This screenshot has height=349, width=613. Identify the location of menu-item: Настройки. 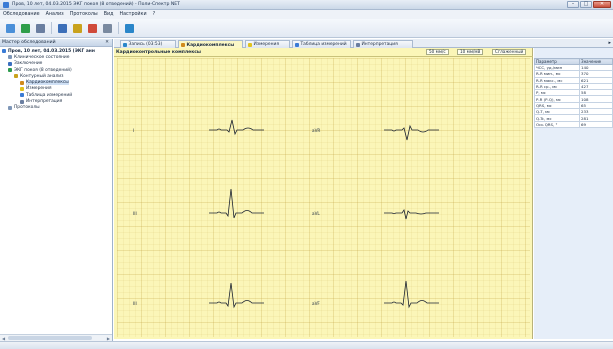
(133, 14).